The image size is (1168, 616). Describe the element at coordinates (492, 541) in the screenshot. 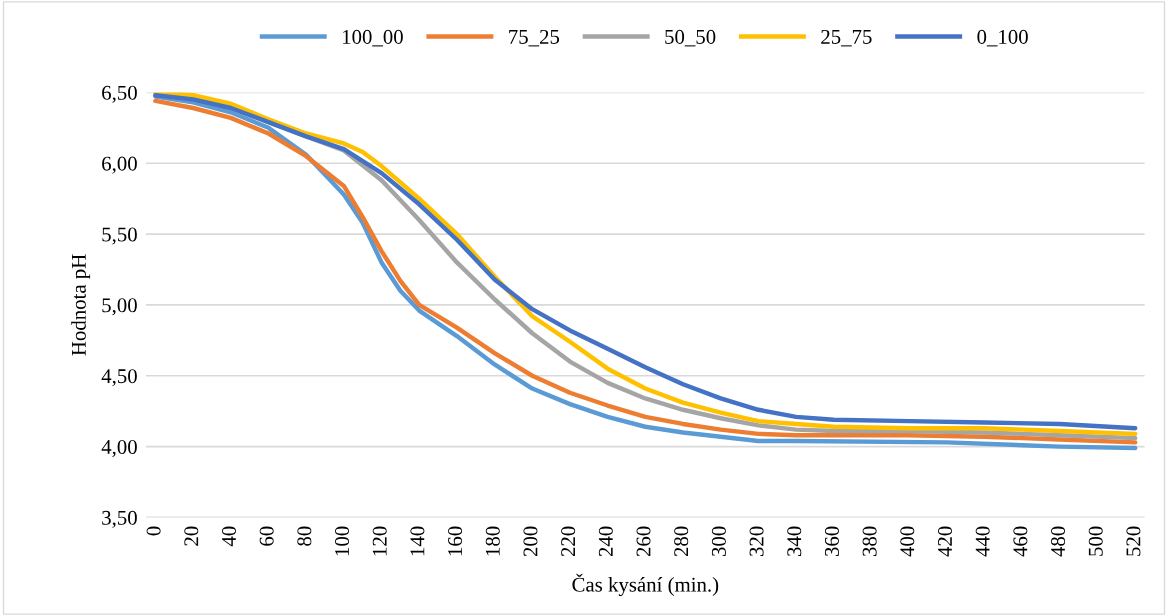

I see `x-tick-label: 180` at that location.